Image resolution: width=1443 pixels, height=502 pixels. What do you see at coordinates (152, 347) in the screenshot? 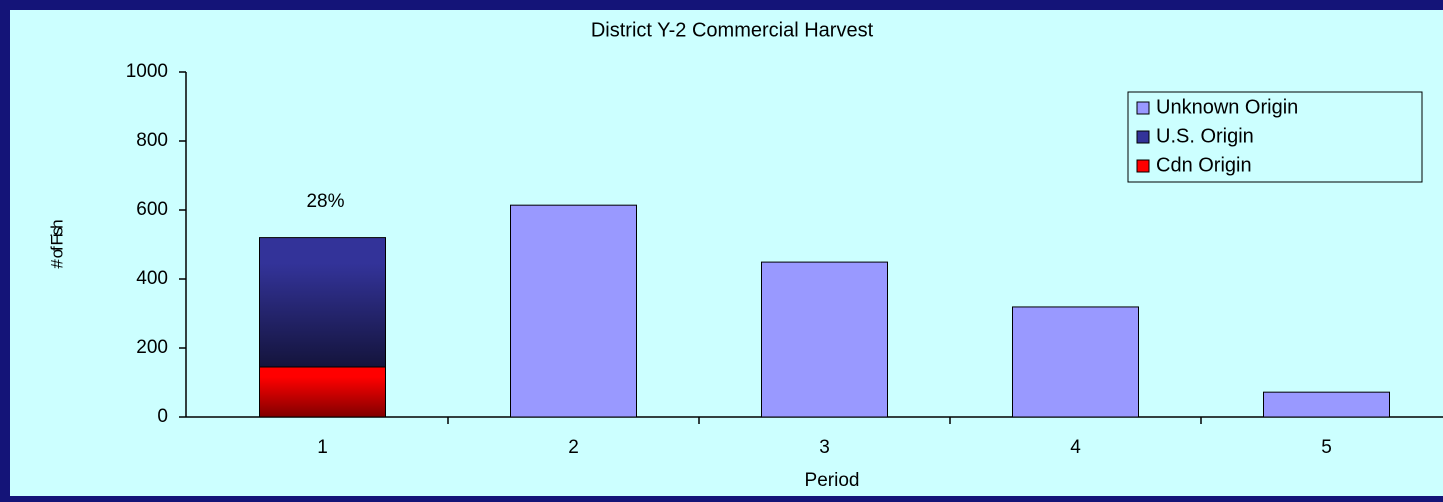
I see `y-tick-label: 200` at bounding box center [152, 347].